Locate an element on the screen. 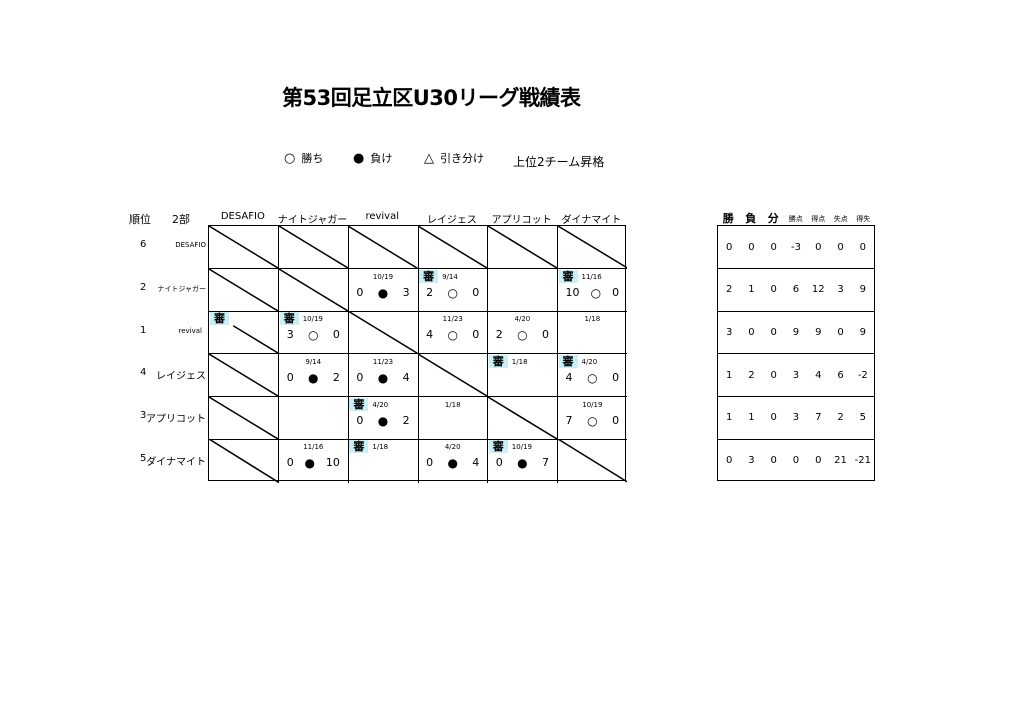  match-score: 10 ○ 0 is located at coordinates (593, 293).